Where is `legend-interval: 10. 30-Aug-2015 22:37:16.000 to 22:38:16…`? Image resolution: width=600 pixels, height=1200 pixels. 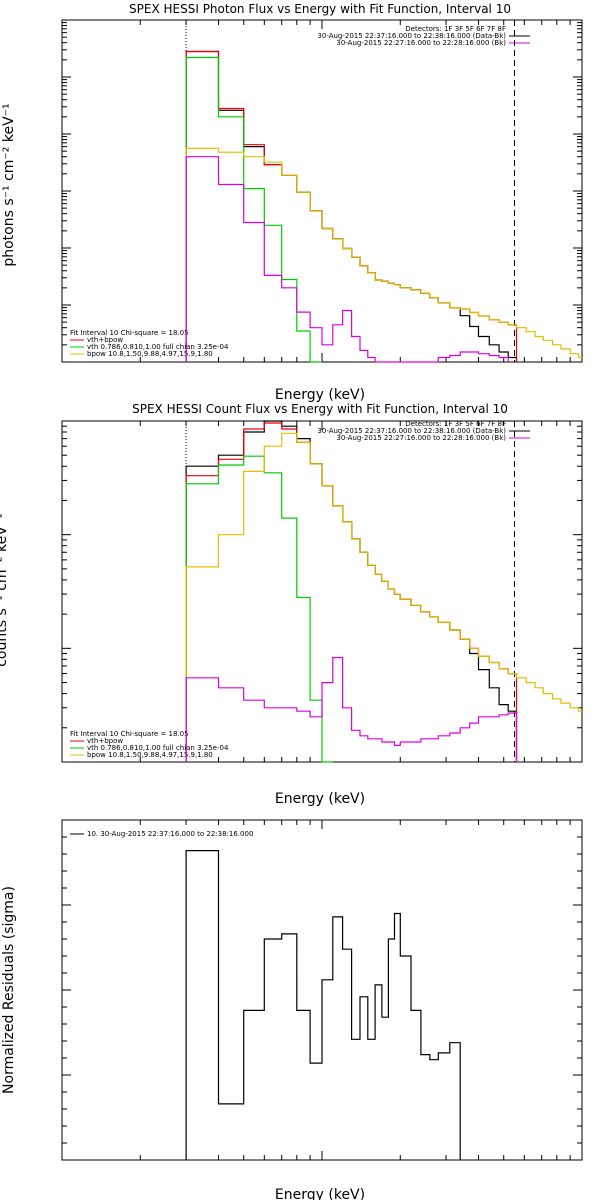 legend-interval: 10. 30-Aug-2015 22:37:16.000 to 22:38:16… is located at coordinates (170, 834).